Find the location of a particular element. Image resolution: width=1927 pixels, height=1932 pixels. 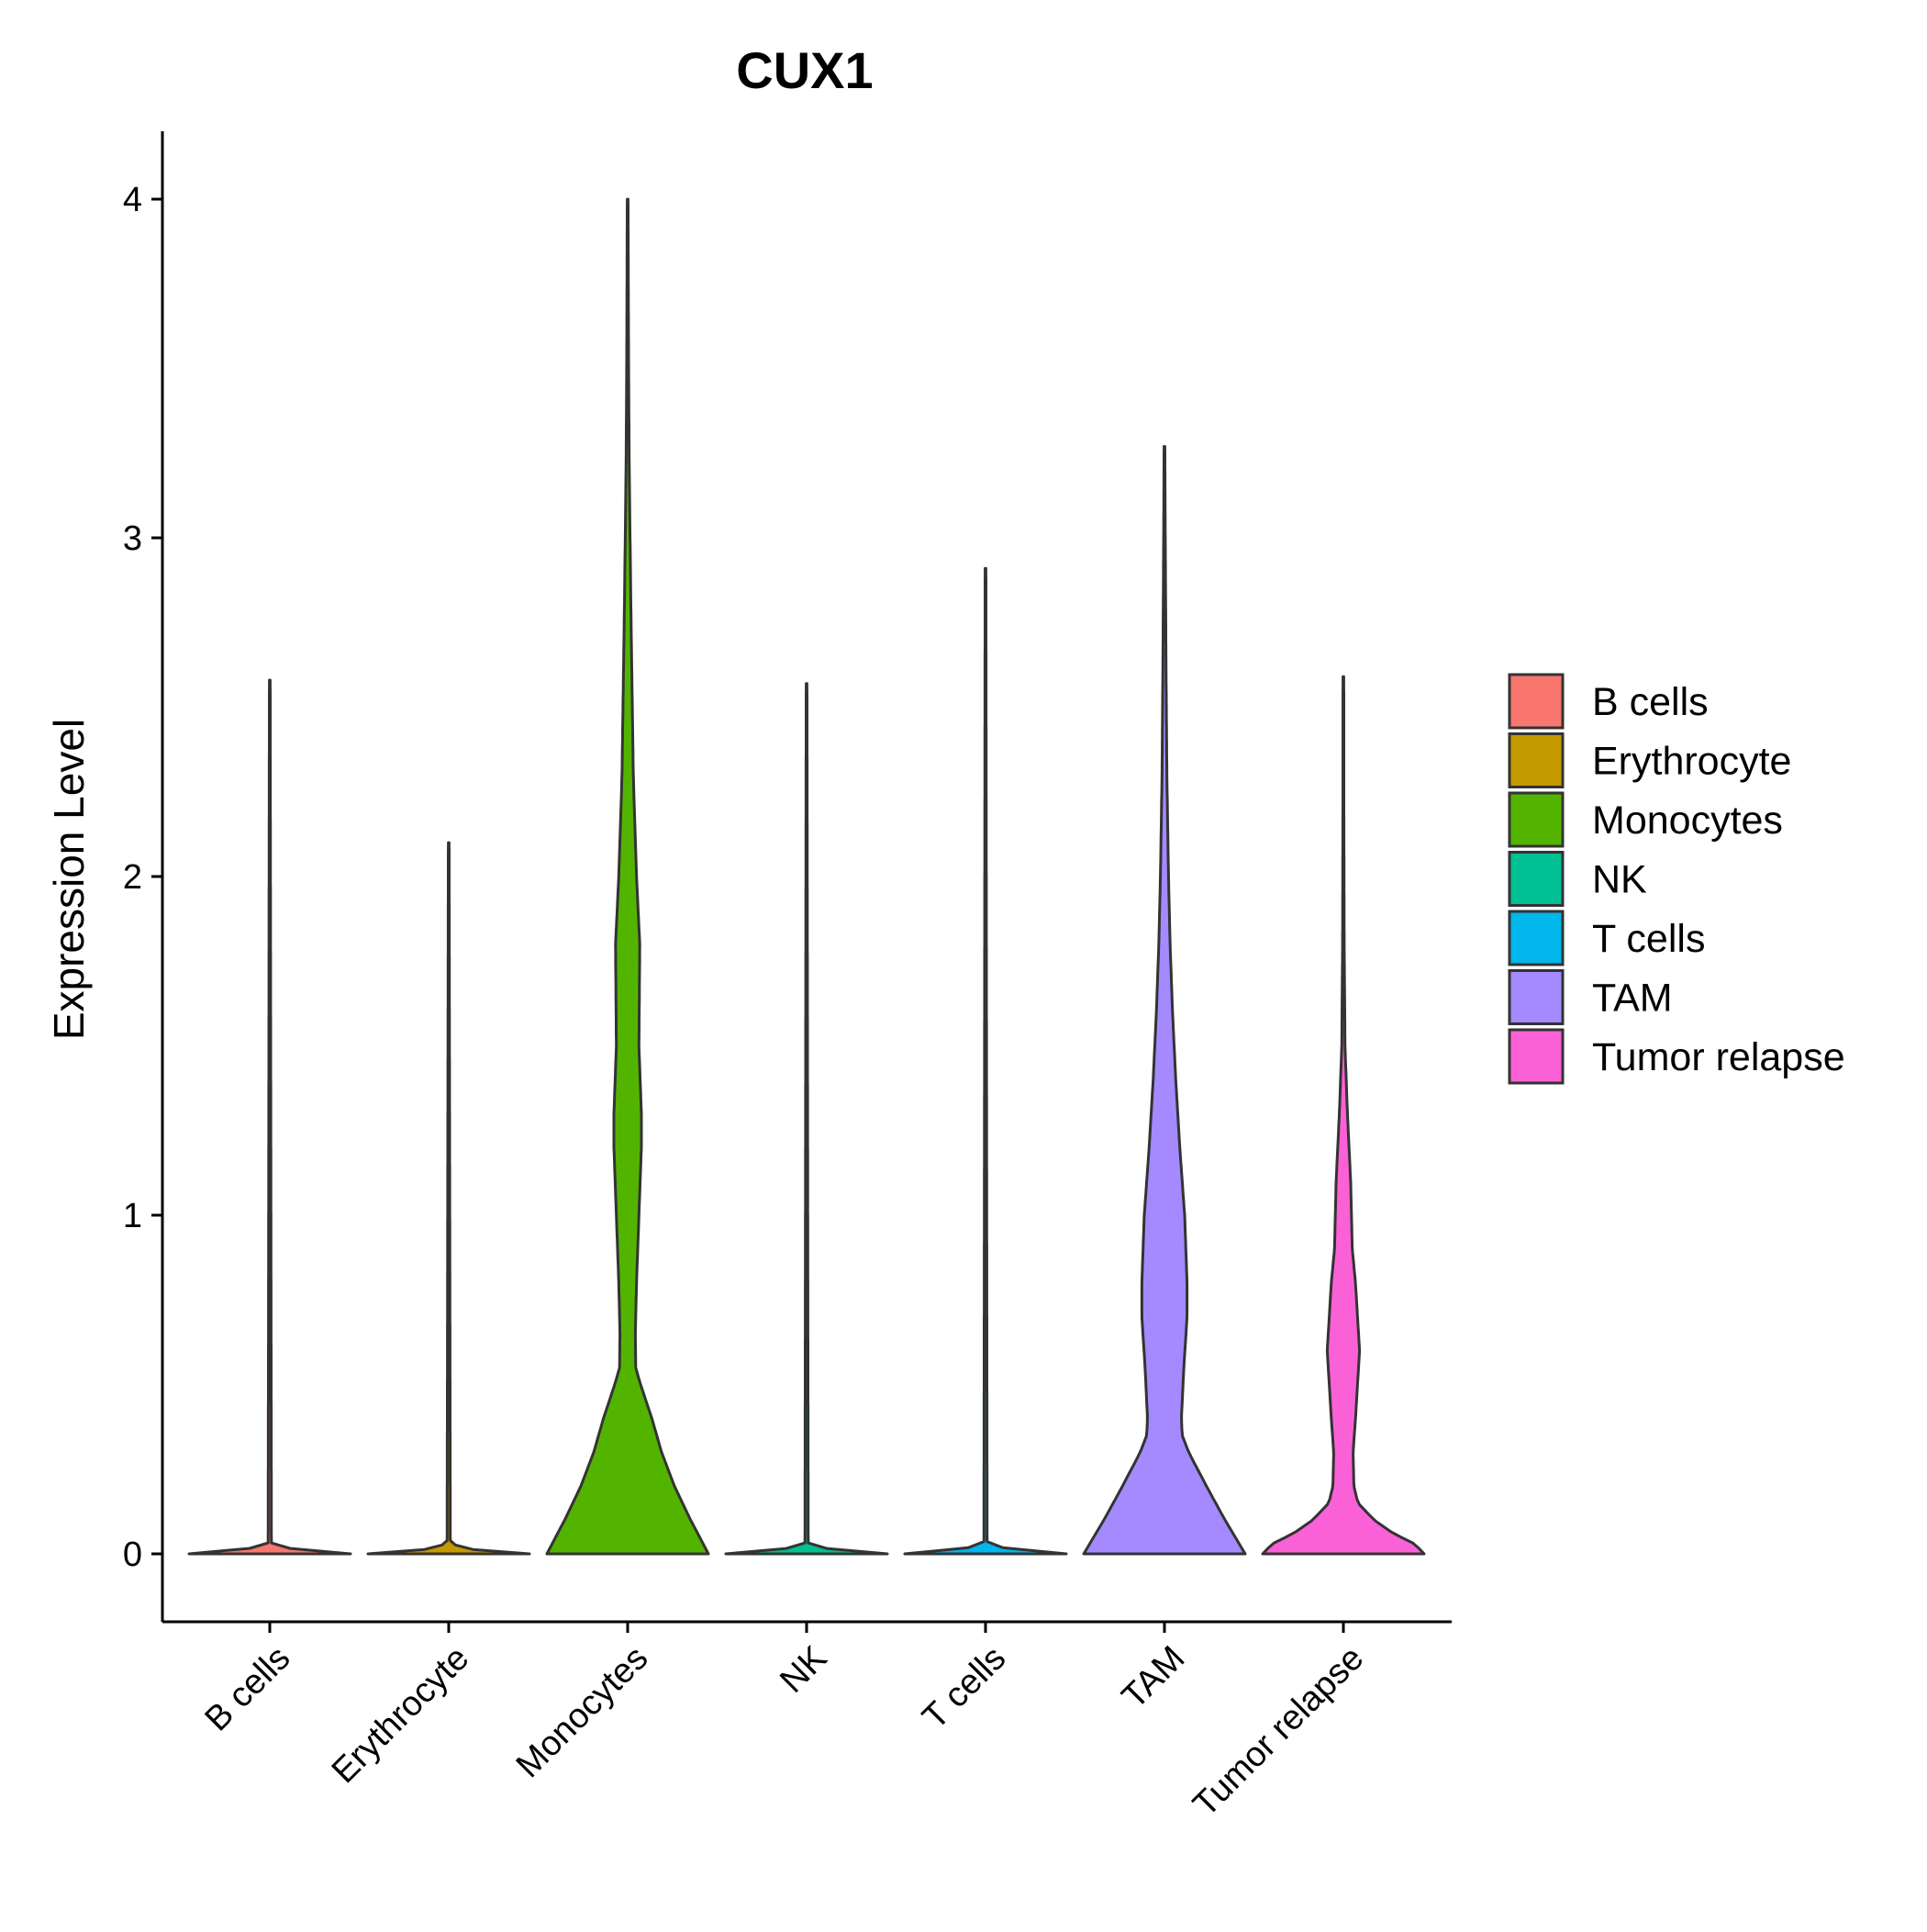

legend-label-tumor-relapse: Tumor relapse is located at coordinates (1718, 1057).